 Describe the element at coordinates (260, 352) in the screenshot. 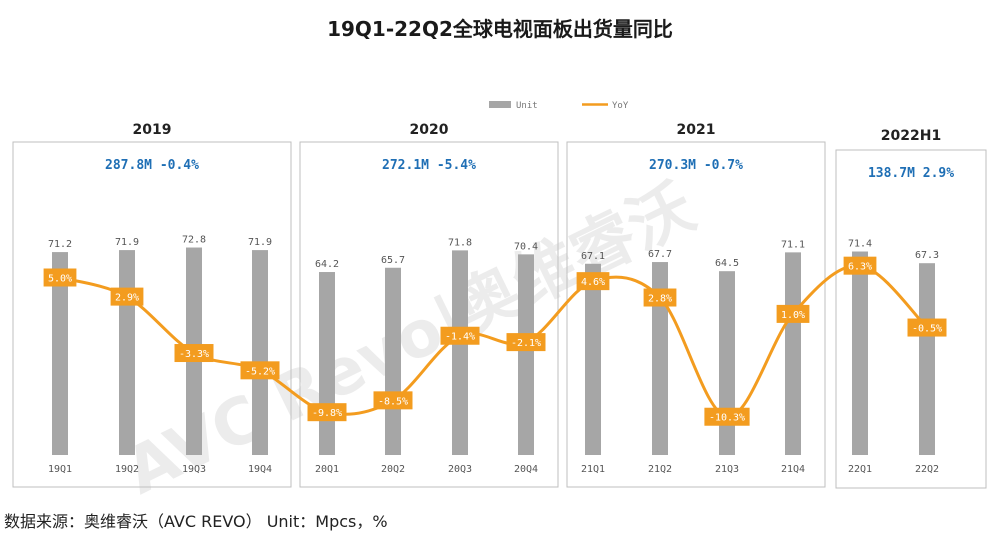

I see `bar-19Q4` at that location.